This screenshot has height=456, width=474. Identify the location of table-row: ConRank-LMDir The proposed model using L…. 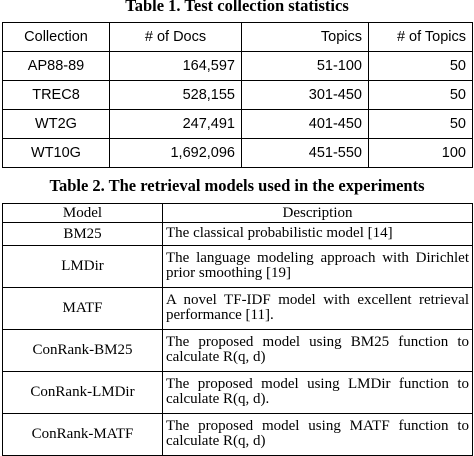
(237, 392).